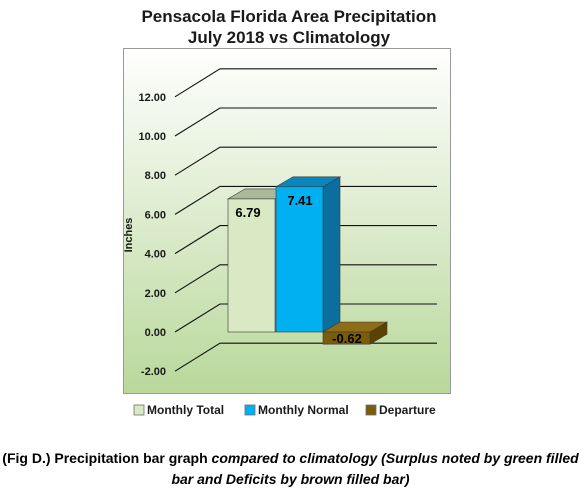  I want to click on data-label: -0.62, so click(347, 338).